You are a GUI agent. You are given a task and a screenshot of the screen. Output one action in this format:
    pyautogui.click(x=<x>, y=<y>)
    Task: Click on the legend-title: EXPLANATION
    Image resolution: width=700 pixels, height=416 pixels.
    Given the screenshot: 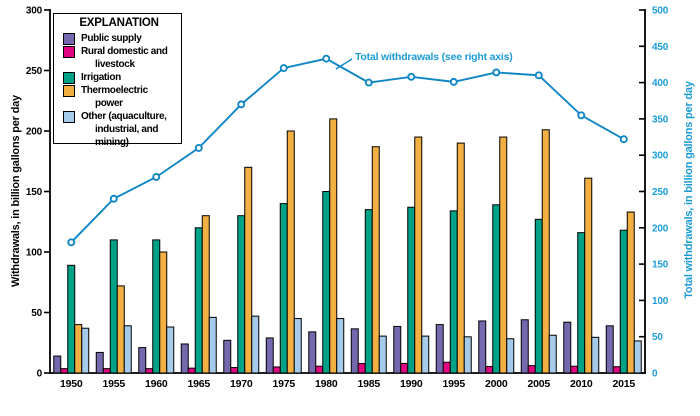 What is the action you would take?
    pyautogui.click(x=119, y=23)
    